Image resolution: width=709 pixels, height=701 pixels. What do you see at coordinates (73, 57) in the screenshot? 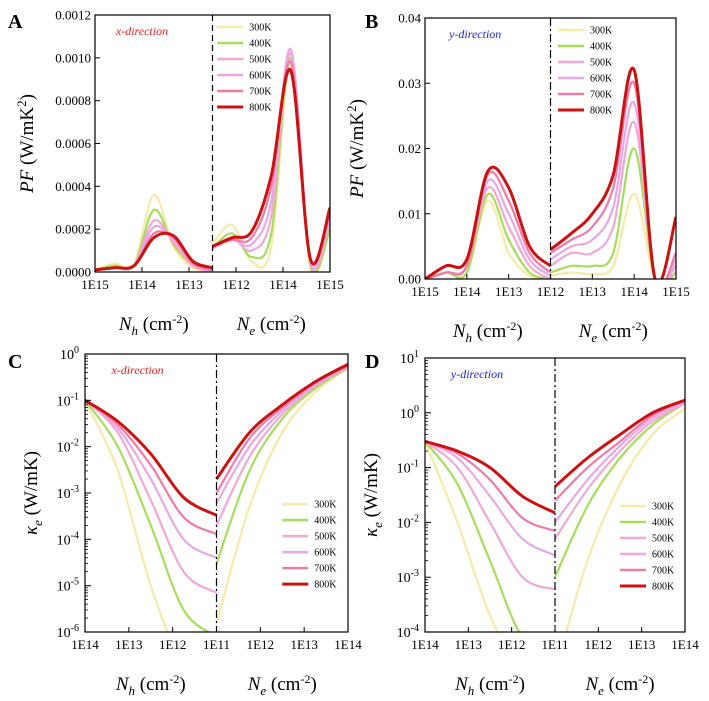
I see `y-tick-label: 0.0010` at bounding box center [73, 57].